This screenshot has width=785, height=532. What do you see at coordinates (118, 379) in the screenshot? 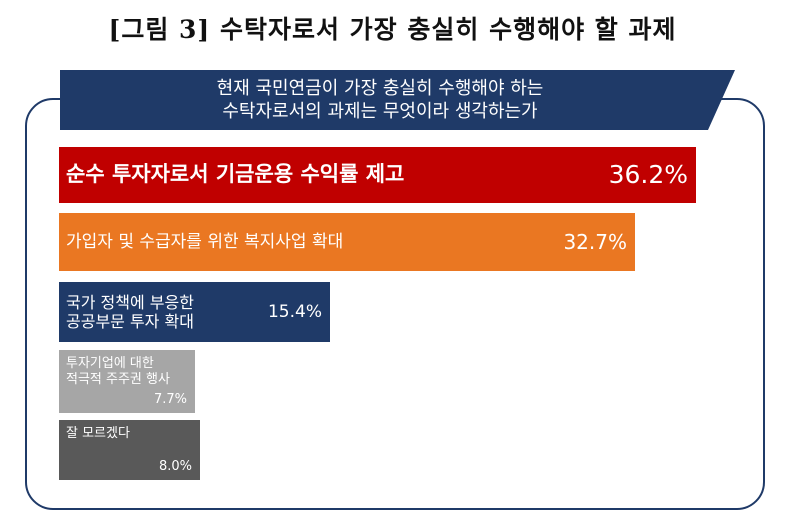
I see `bar-label-line: 적극적 주주권 행사` at bounding box center [118, 379].